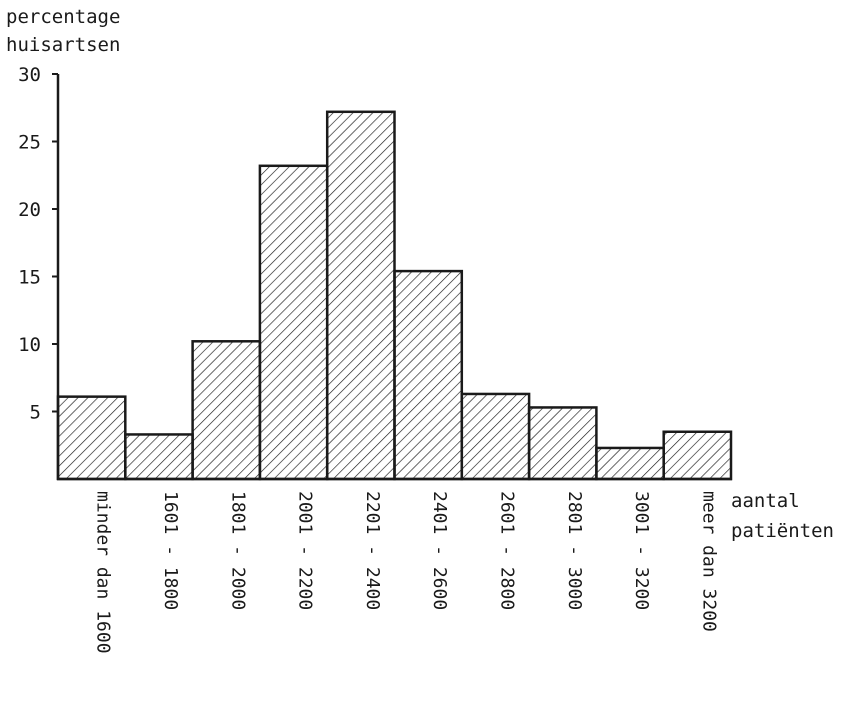 Image resolution: width=862 pixels, height=708 pixels. Describe the element at coordinates (29, 75) in the screenshot. I see `y-tick-label: 30` at that location.